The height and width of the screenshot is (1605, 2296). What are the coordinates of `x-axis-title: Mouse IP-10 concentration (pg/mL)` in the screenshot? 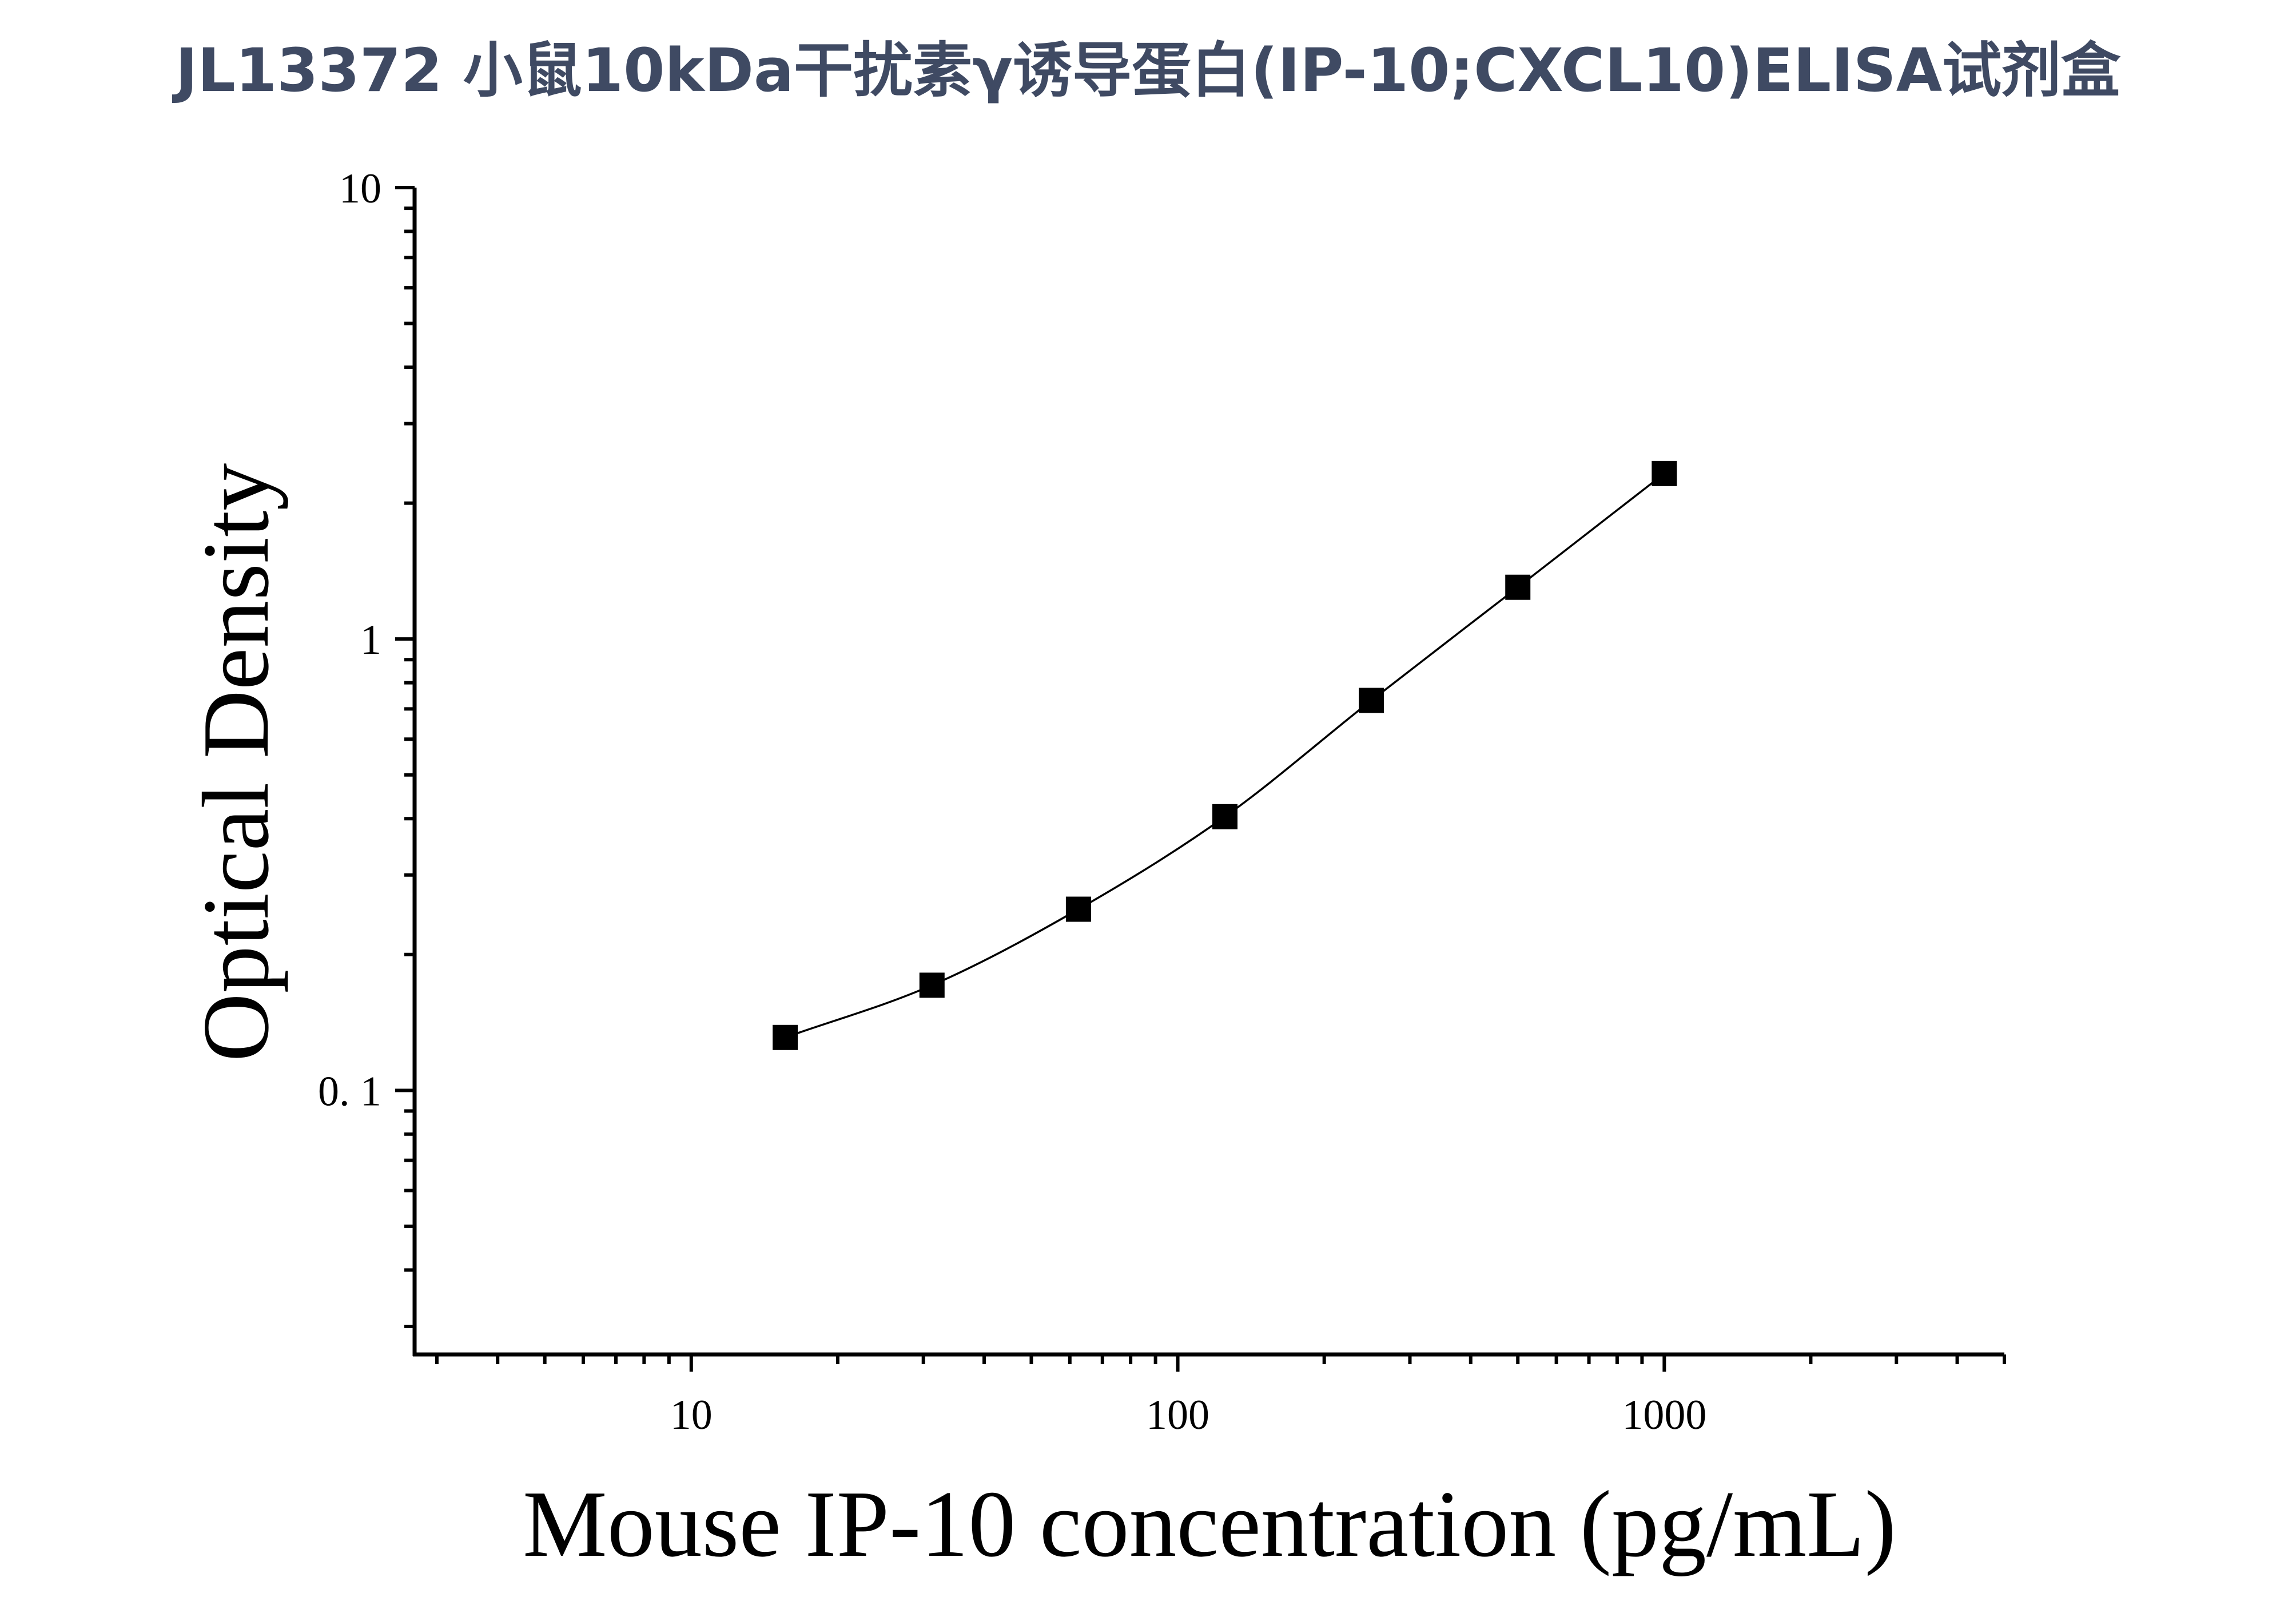 It's located at (1209, 1523).